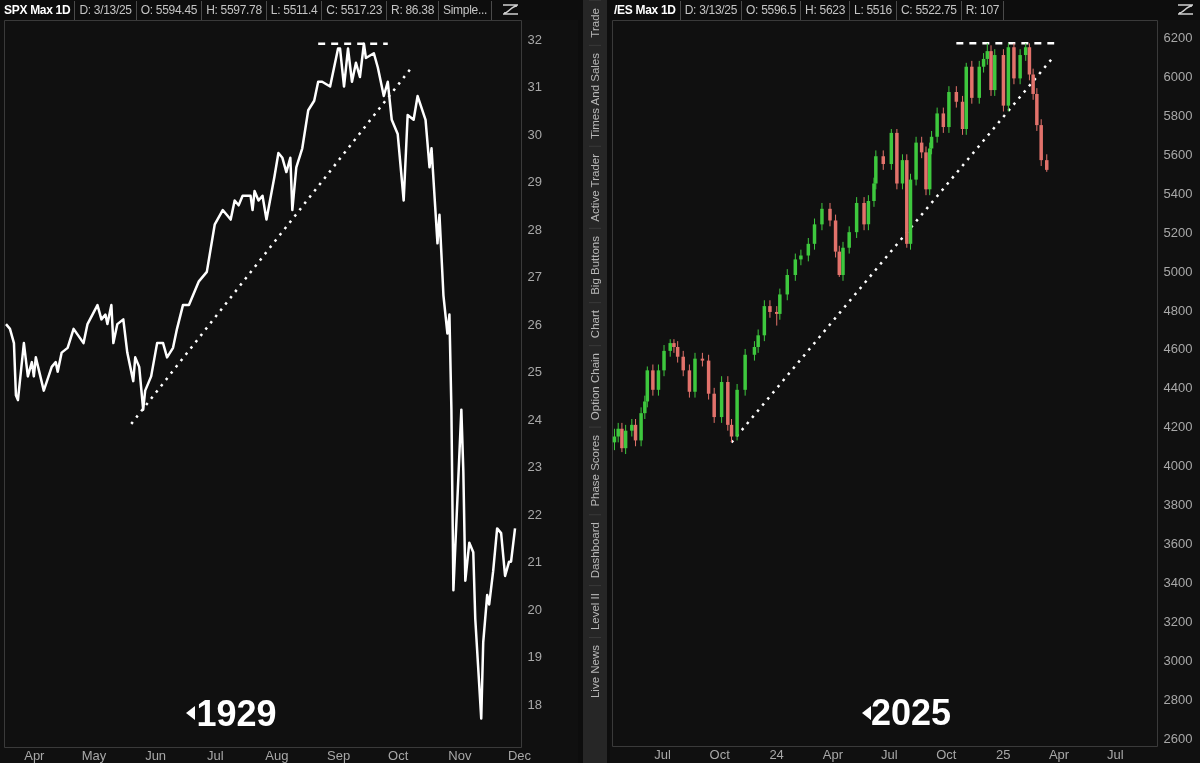 The height and width of the screenshot is (763, 1200). I want to click on y-tick-label: 25, so click(534, 372).